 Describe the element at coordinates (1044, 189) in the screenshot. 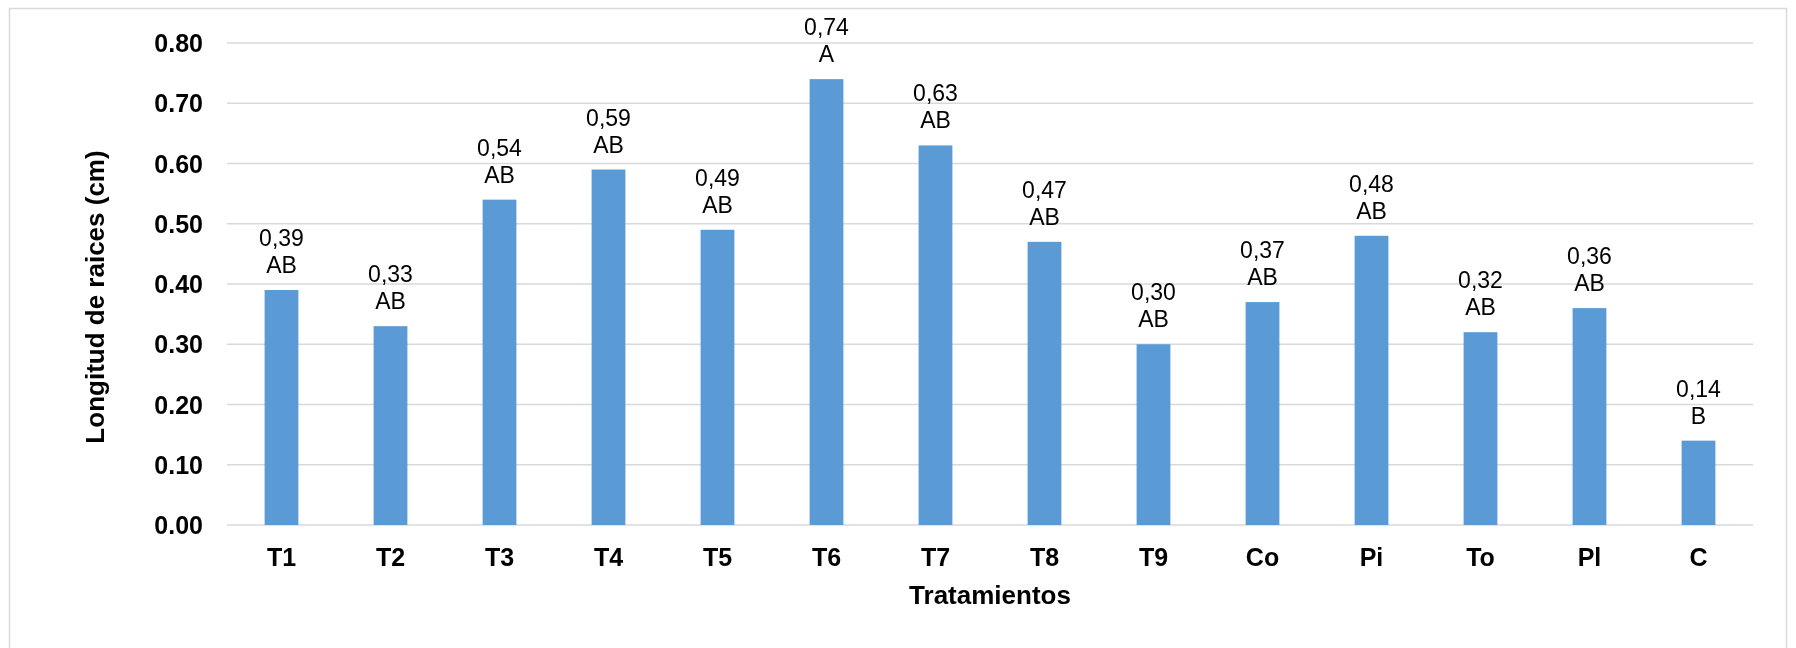

I see `data-label: 0,47` at that location.